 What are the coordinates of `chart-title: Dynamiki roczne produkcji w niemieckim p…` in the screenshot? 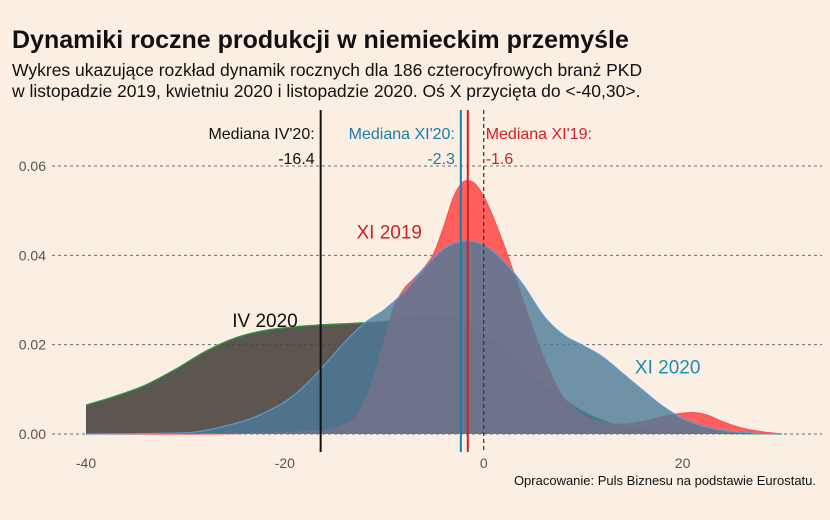 It's located at (320, 40).